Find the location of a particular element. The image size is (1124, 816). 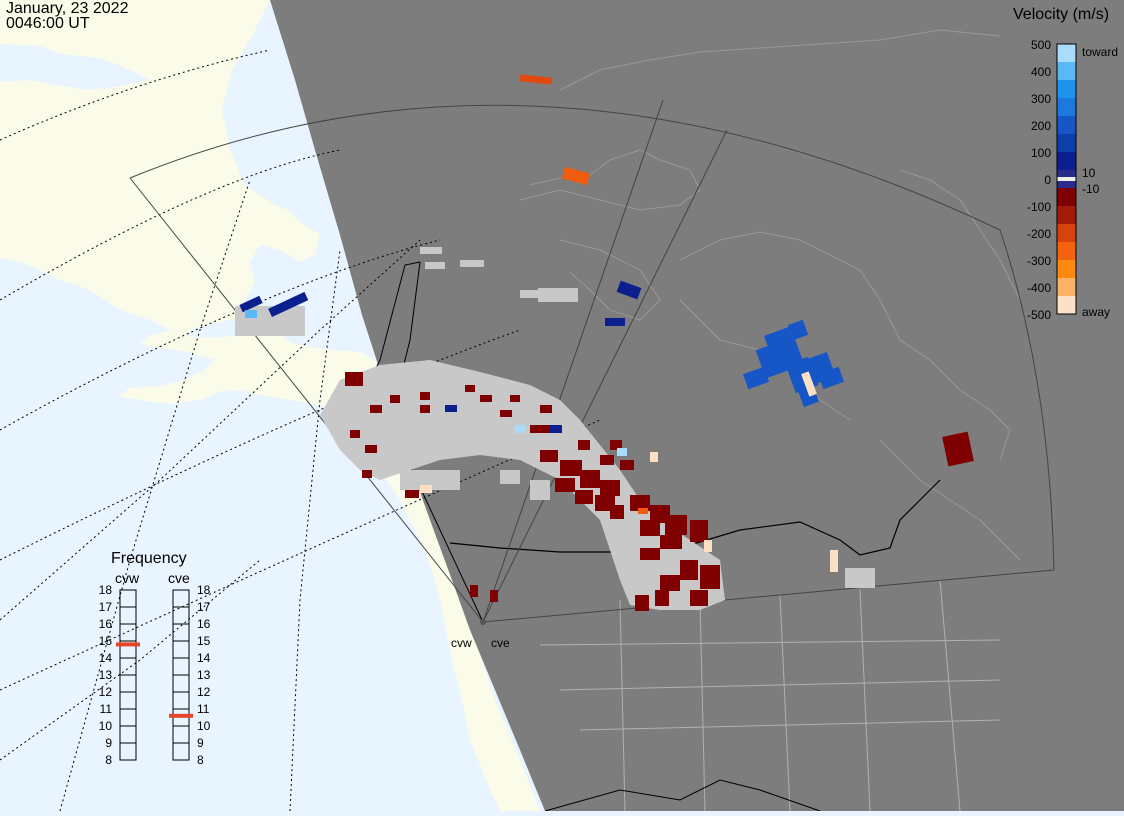

frequency-label-cve: cve is located at coordinates (179, 578).